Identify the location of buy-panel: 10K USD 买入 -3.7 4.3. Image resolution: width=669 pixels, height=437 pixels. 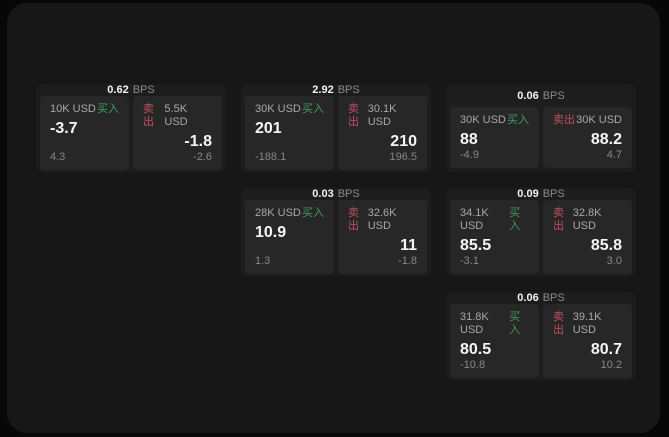
(84, 133).